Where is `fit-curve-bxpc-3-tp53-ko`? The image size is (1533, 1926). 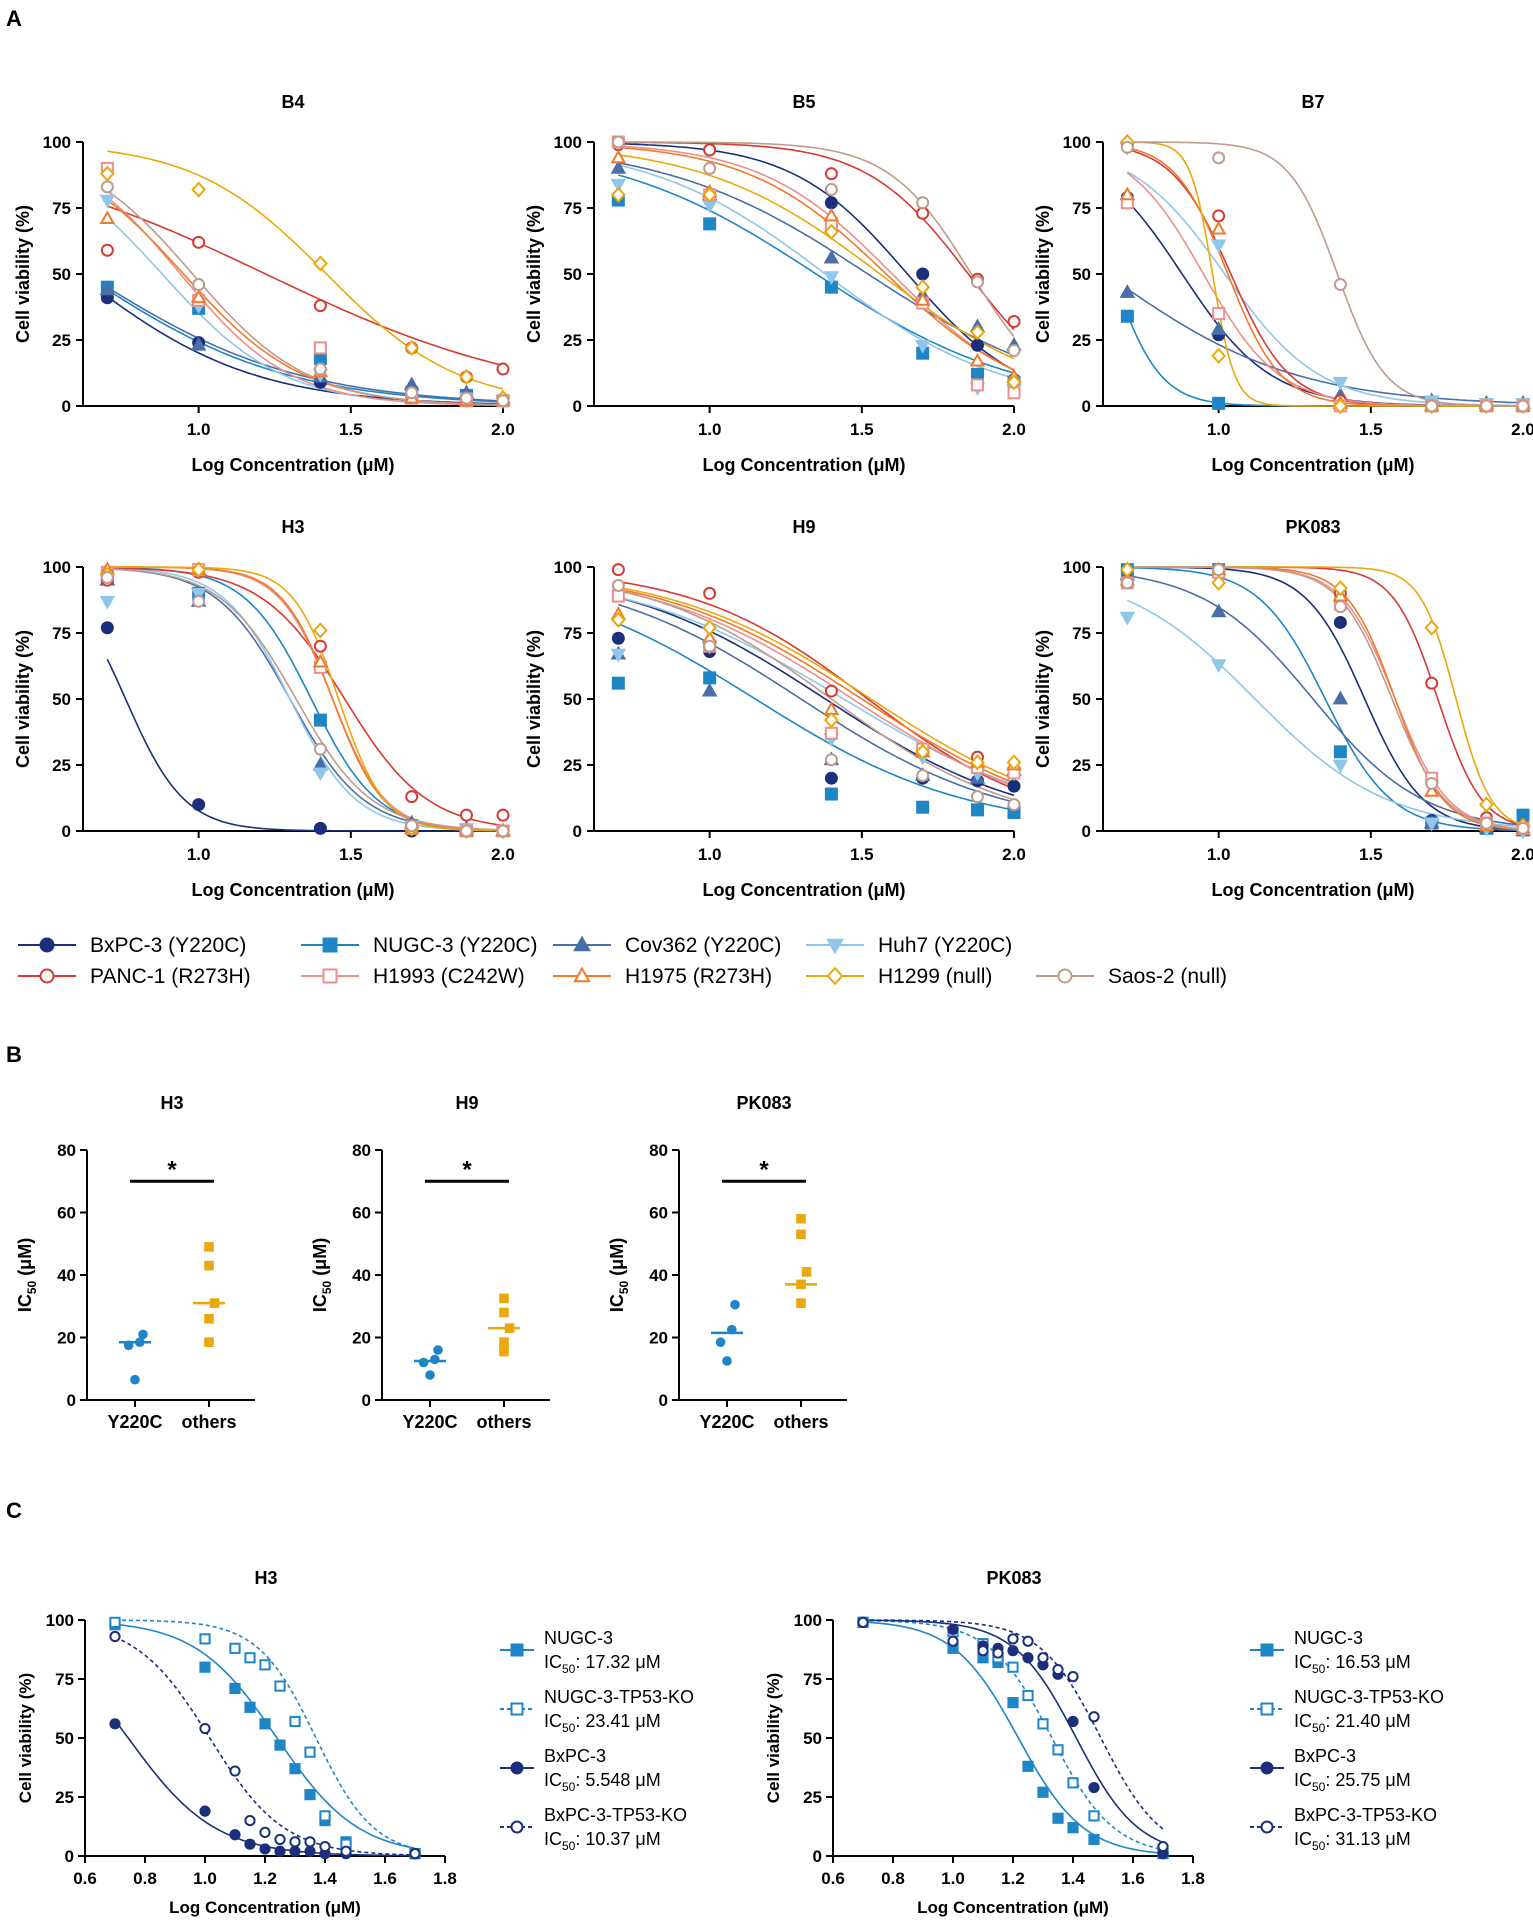
fit-curve-bxpc-3-tp53-ko is located at coordinates (265, 1746).